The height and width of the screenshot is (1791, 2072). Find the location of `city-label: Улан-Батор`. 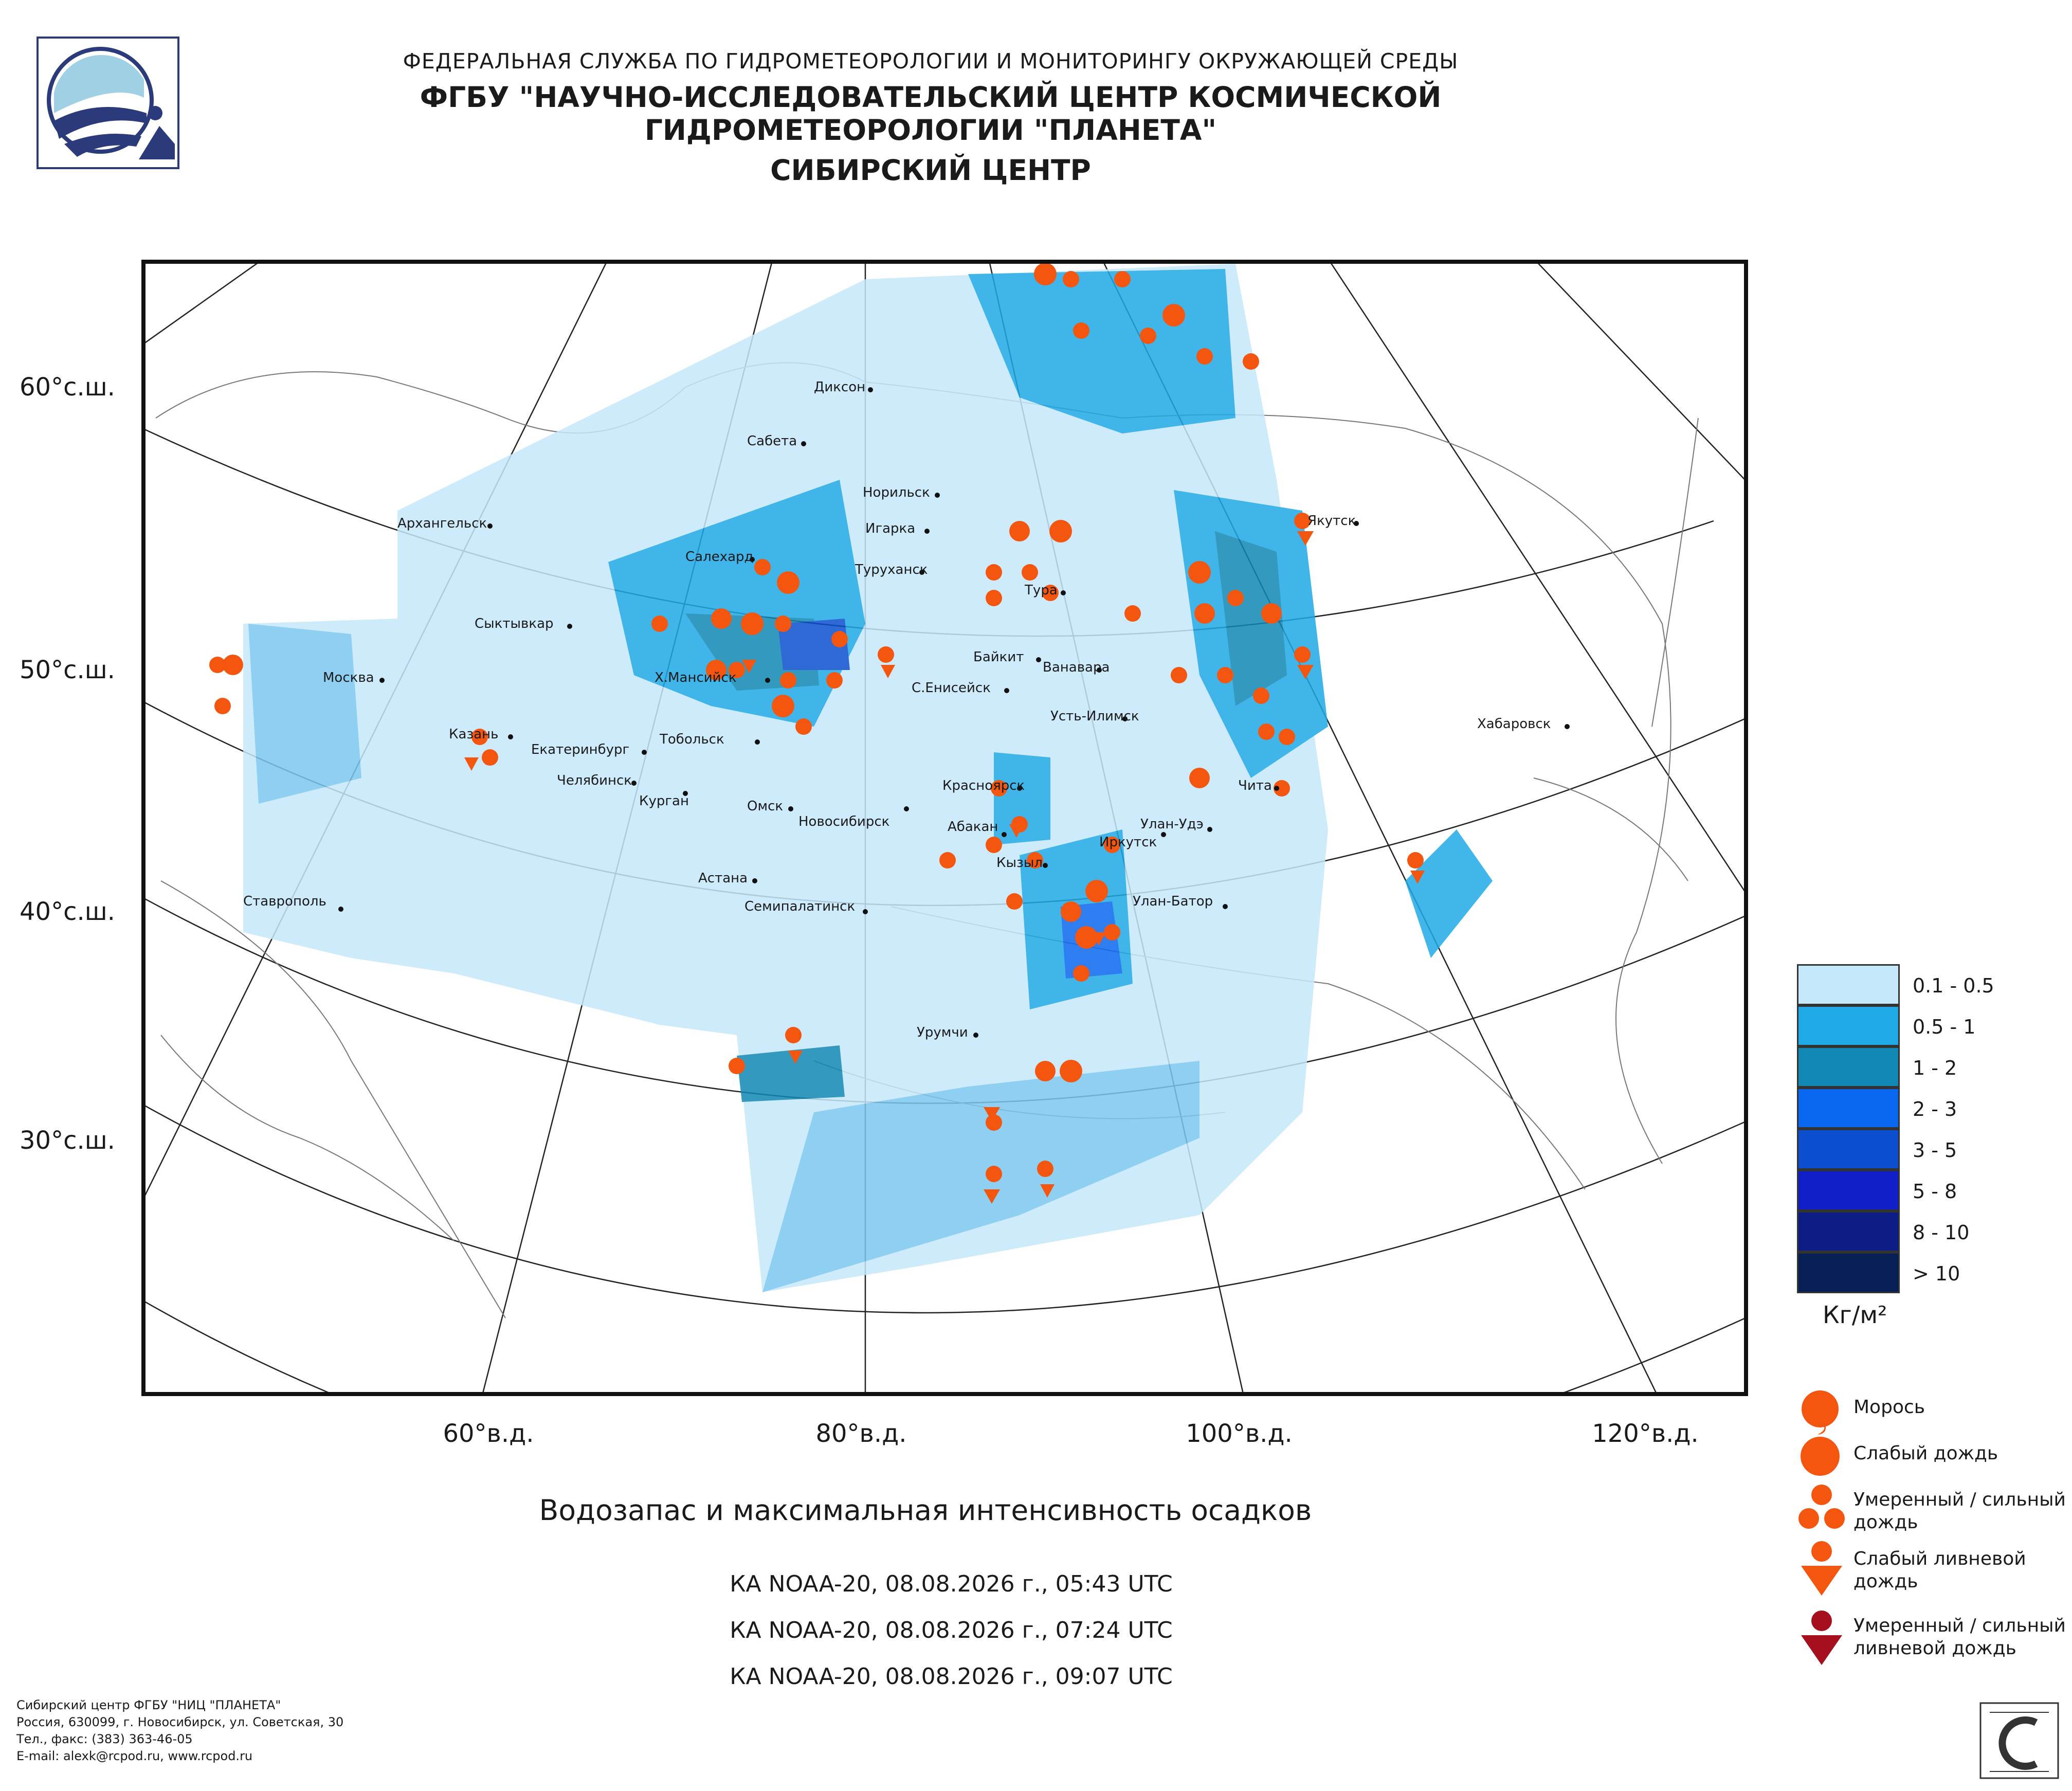

city-label: Улан-Батор is located at coordinates (1173, 901).